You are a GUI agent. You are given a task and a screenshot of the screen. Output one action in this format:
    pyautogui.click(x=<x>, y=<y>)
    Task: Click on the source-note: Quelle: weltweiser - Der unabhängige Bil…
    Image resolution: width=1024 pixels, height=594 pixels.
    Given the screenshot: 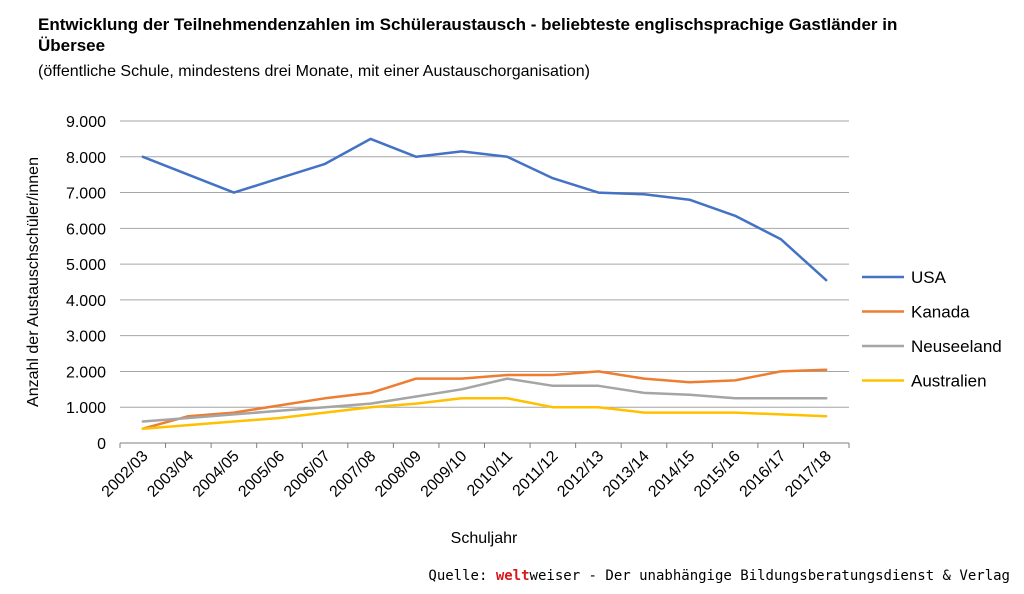 What is the action you would take?
    pyautogui.click(x=719, y=576)
    